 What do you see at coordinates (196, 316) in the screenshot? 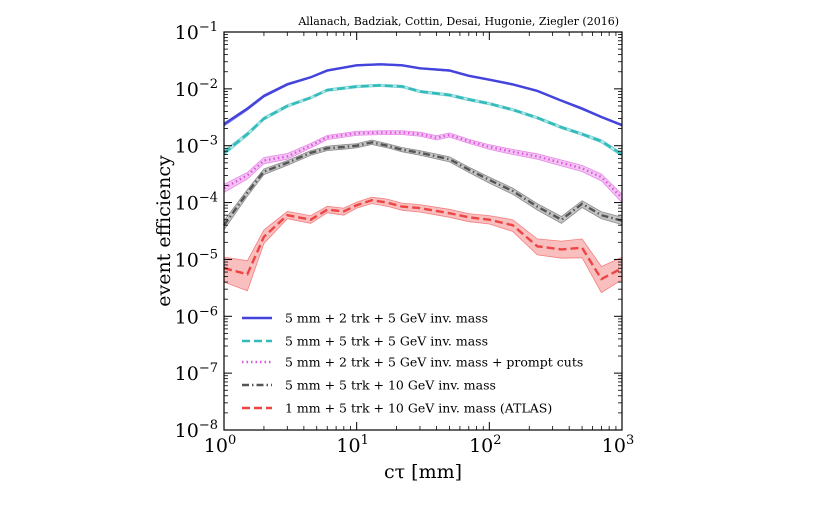
I see `y-tick-label-5: 10⁻⁶` at bounding box center [196, 316].